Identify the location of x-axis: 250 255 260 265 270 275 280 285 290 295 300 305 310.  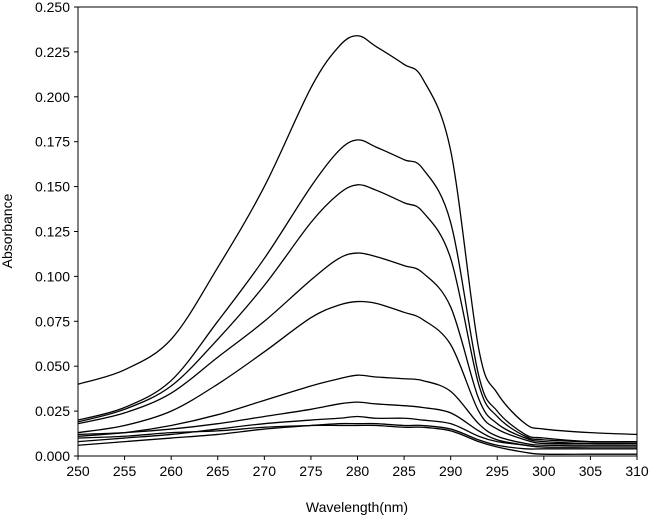
(357, 467).